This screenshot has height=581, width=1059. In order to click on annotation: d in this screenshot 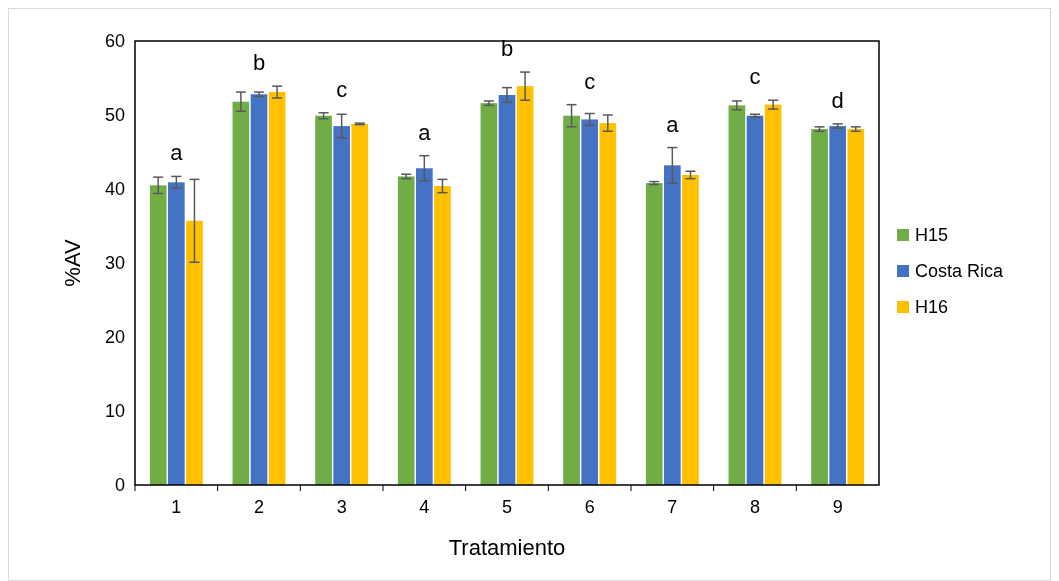, I will do `click(837, 100)`.